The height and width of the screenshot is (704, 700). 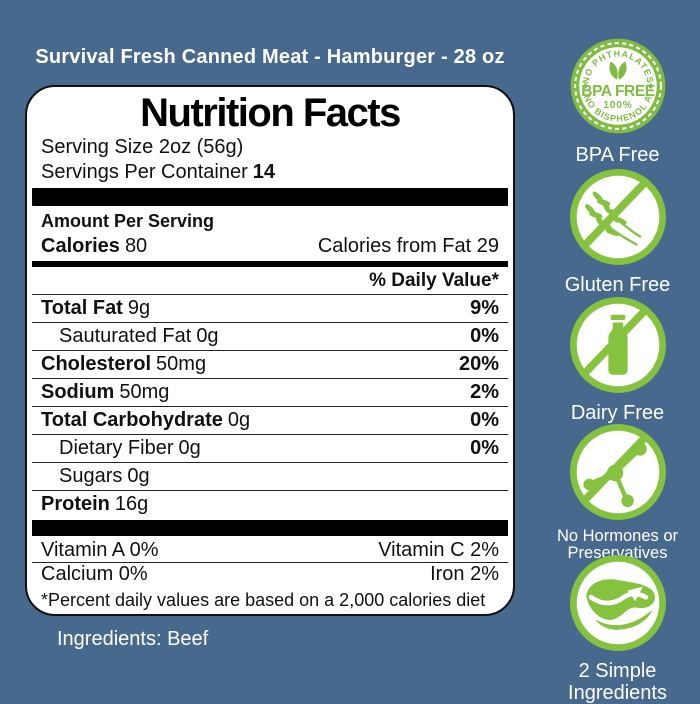 What do you see at coordinates (270, 365) in the screenshot?
I see `nutrient-row-cholesterol: Cholesterol 50mg 20%` at bounding box center [270, 365].